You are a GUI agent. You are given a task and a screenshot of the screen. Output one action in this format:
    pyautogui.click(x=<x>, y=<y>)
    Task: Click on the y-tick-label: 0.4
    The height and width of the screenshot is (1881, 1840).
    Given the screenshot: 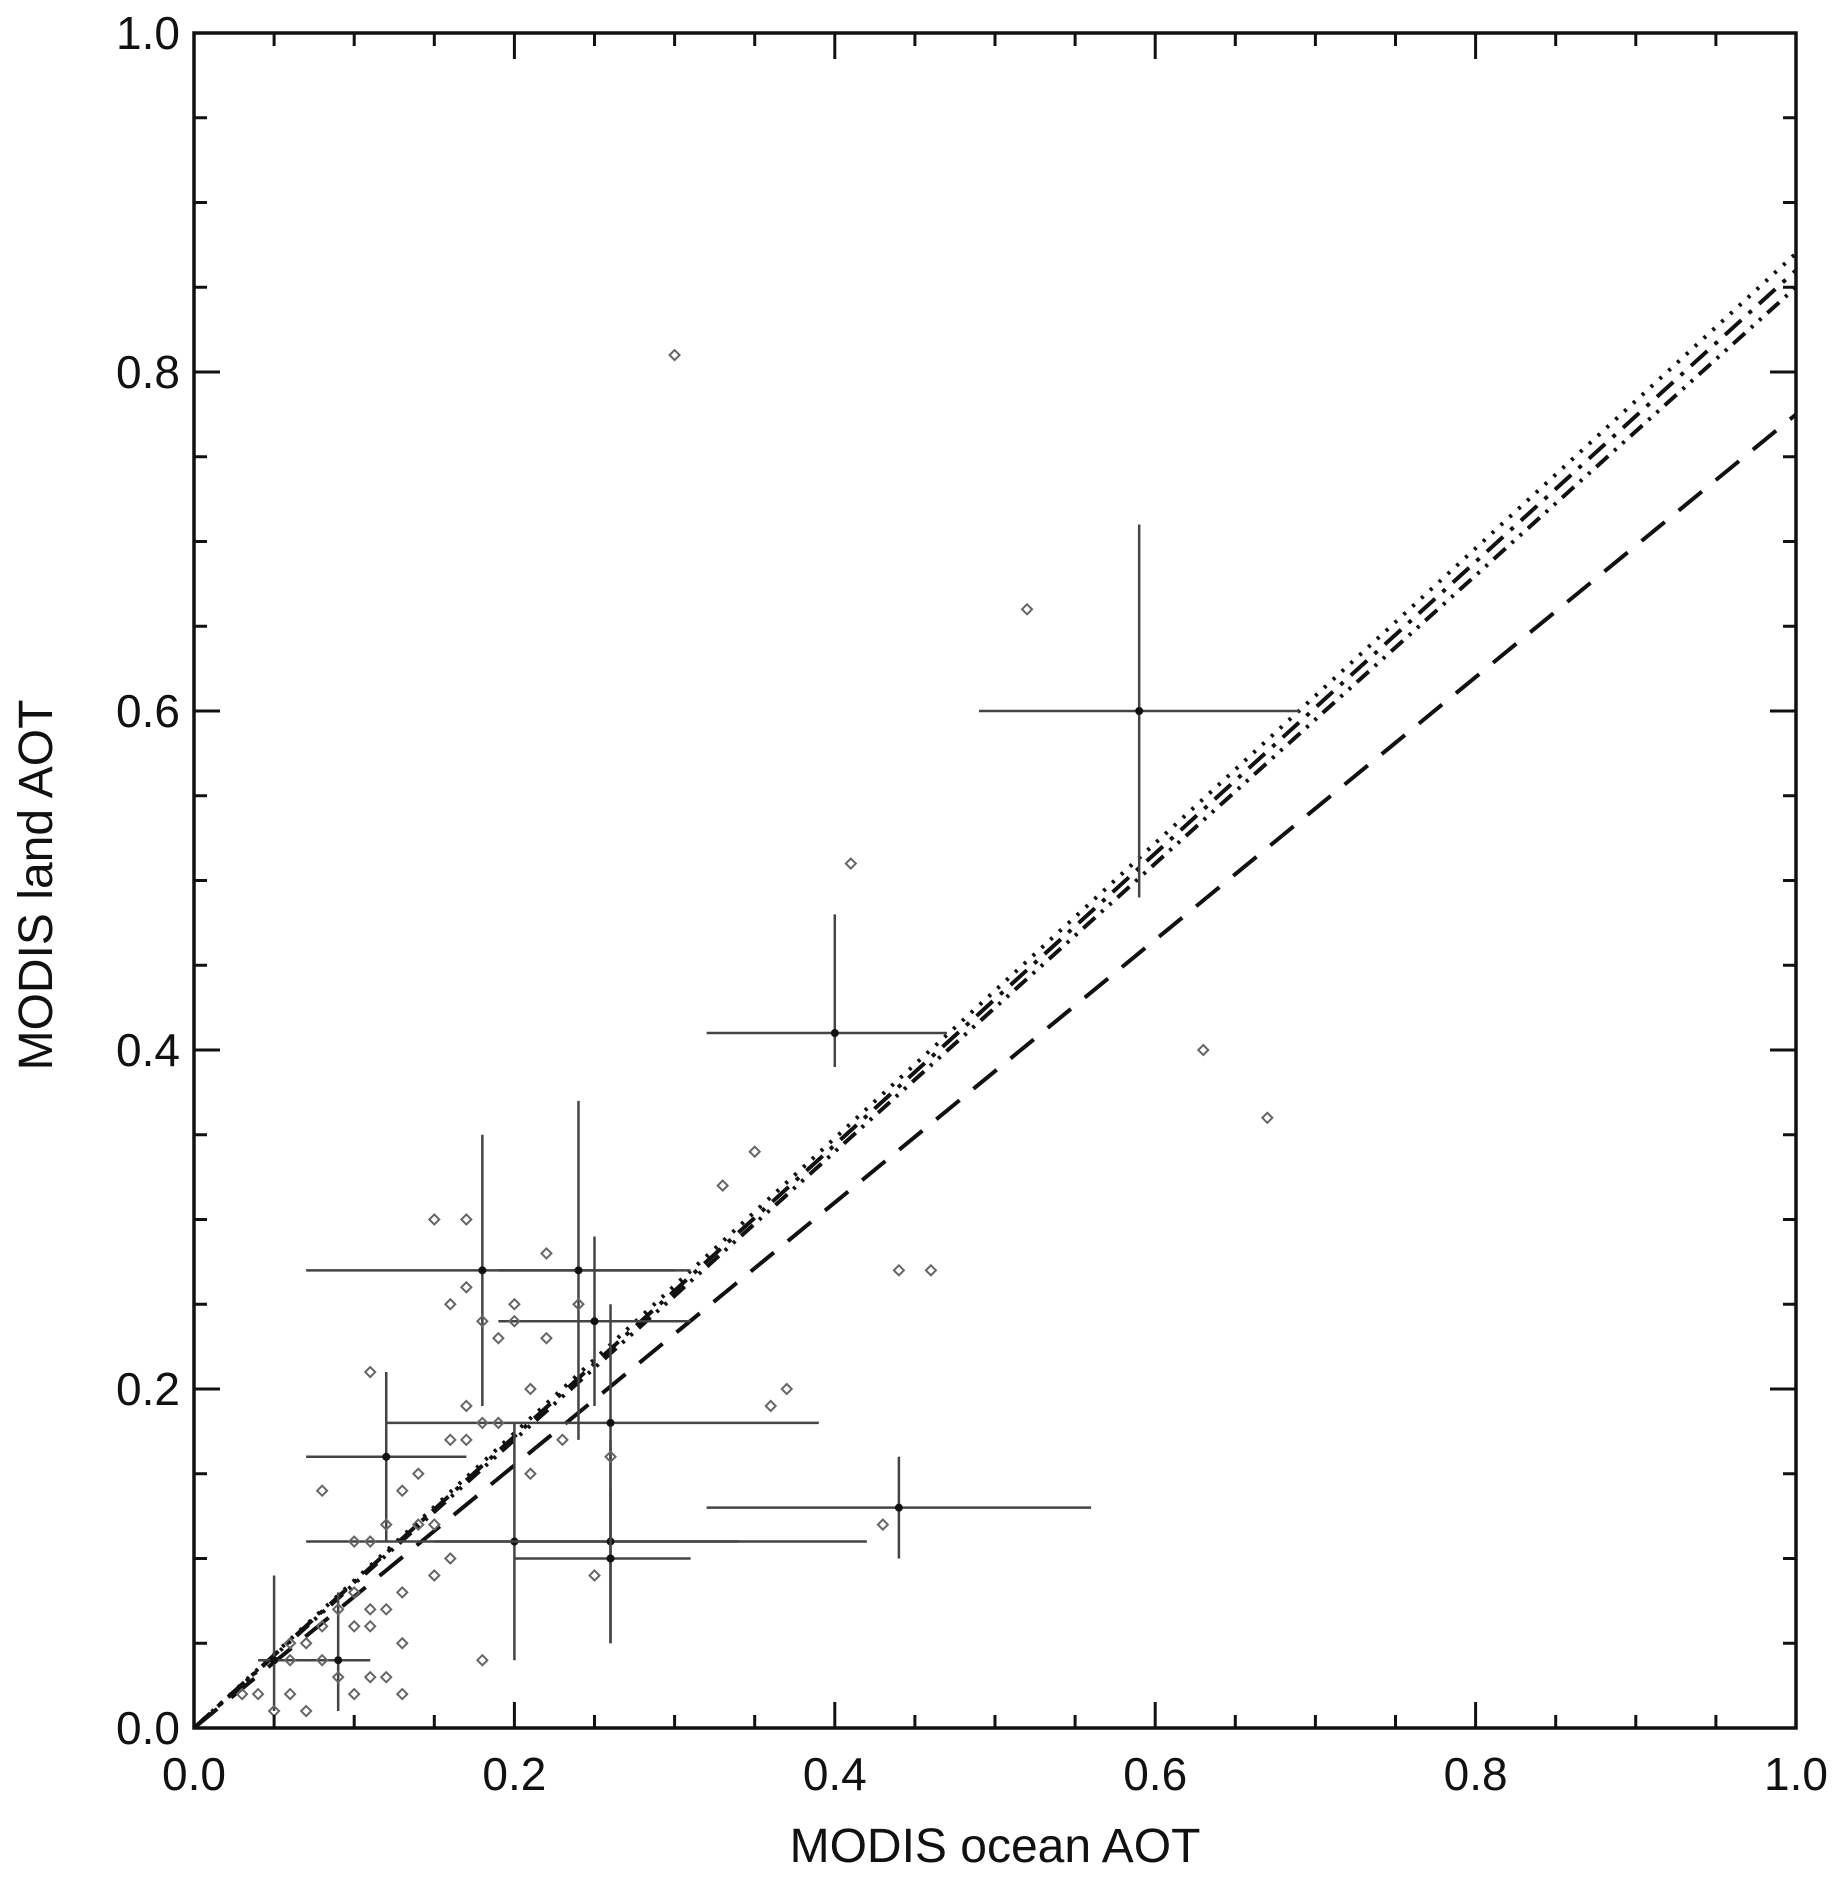 What is the action you would take?
    pyautogui.click(x=148, y=1050)
    